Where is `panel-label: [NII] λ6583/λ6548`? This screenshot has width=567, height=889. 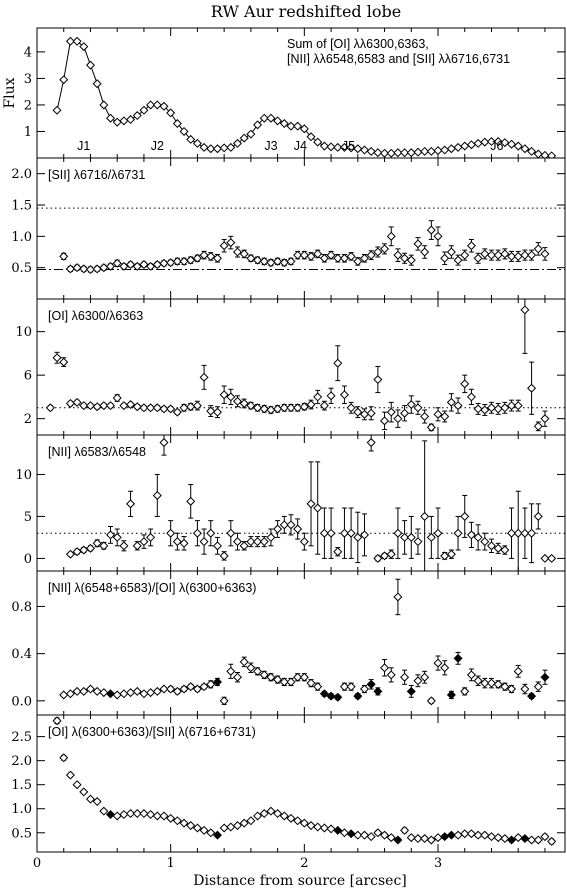
panel-label: [NII] λ6583/λ6548 is located at coordinates (97, 452).